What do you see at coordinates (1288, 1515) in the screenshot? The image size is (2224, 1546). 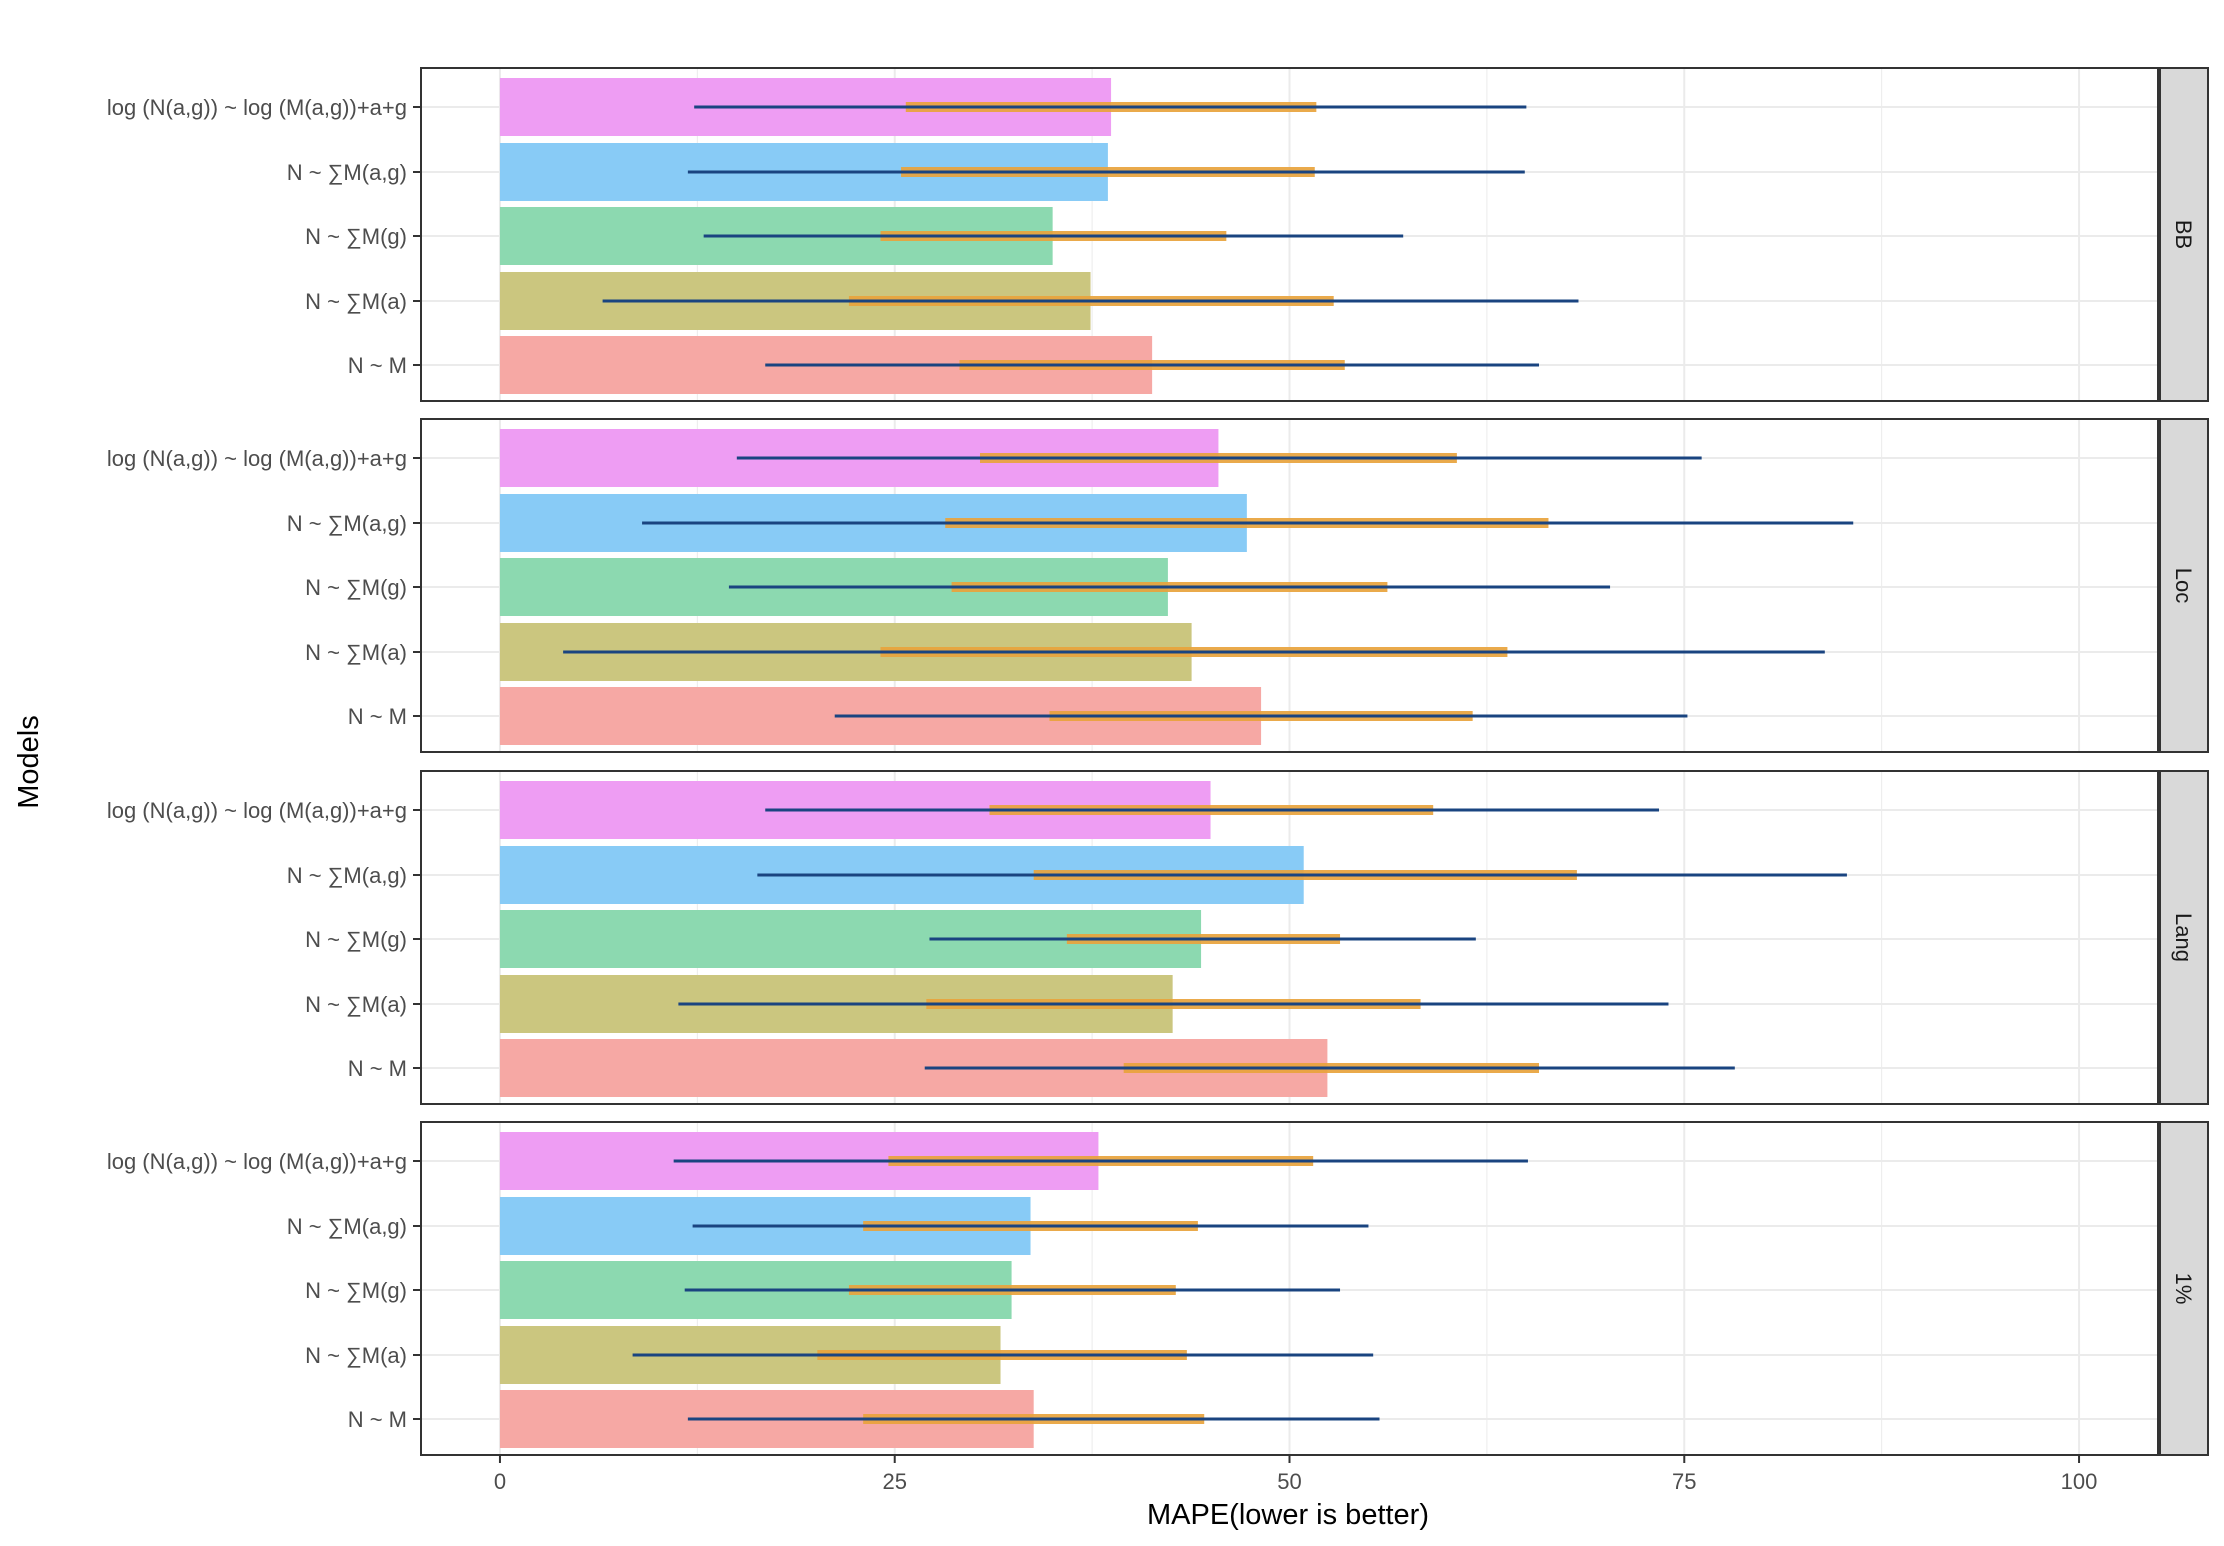 I see `x-axis-title: MAPE(lower is better)` at bounding box center [1288, 1515].